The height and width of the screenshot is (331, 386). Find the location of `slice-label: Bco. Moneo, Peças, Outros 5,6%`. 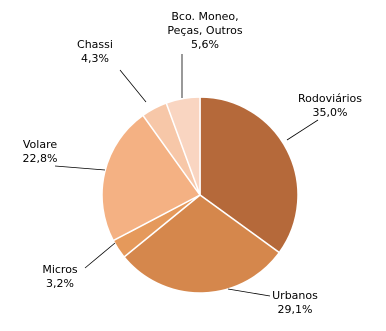

slice-label: Bco. Moneo, Peças, Outros 5,6% is located at coordinates (205, 31).